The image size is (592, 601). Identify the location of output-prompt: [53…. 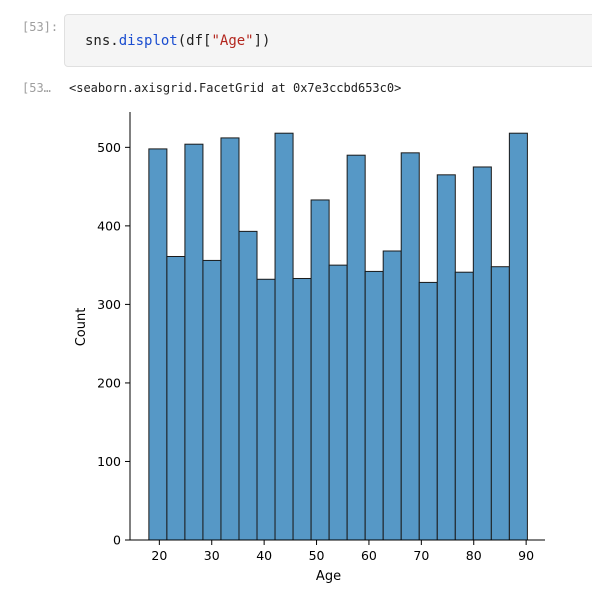
(36, 88).